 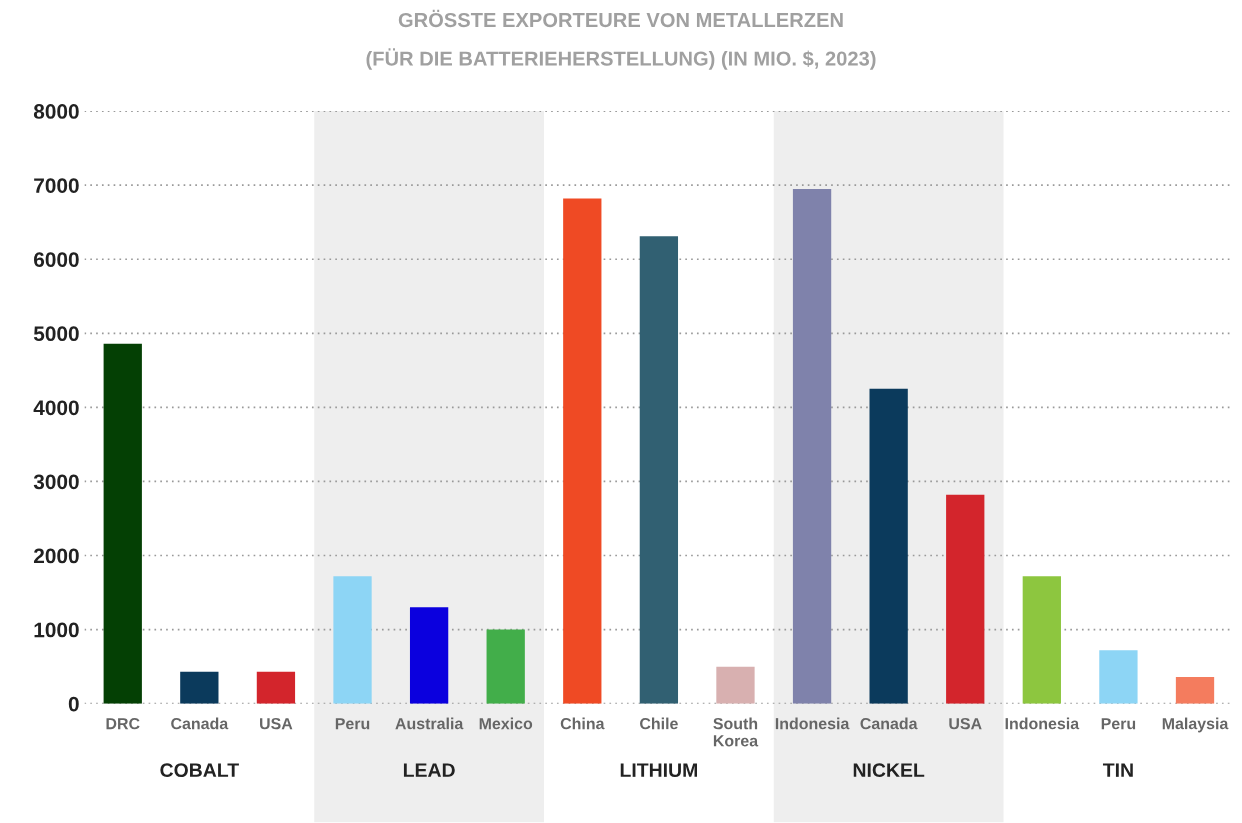 I want to click on y-tick-label: 0, so click(x=73, y=704).